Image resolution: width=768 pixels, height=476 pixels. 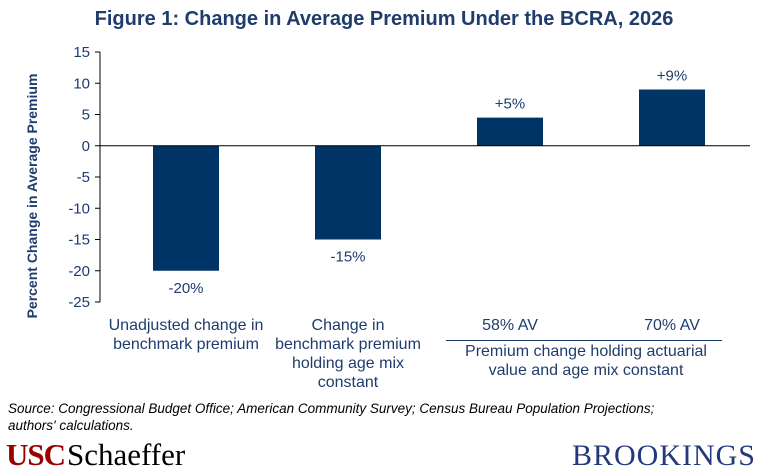 I want to click on usc-schaeffer-logo: USCSchaeffer, so click(x=95, y=455).